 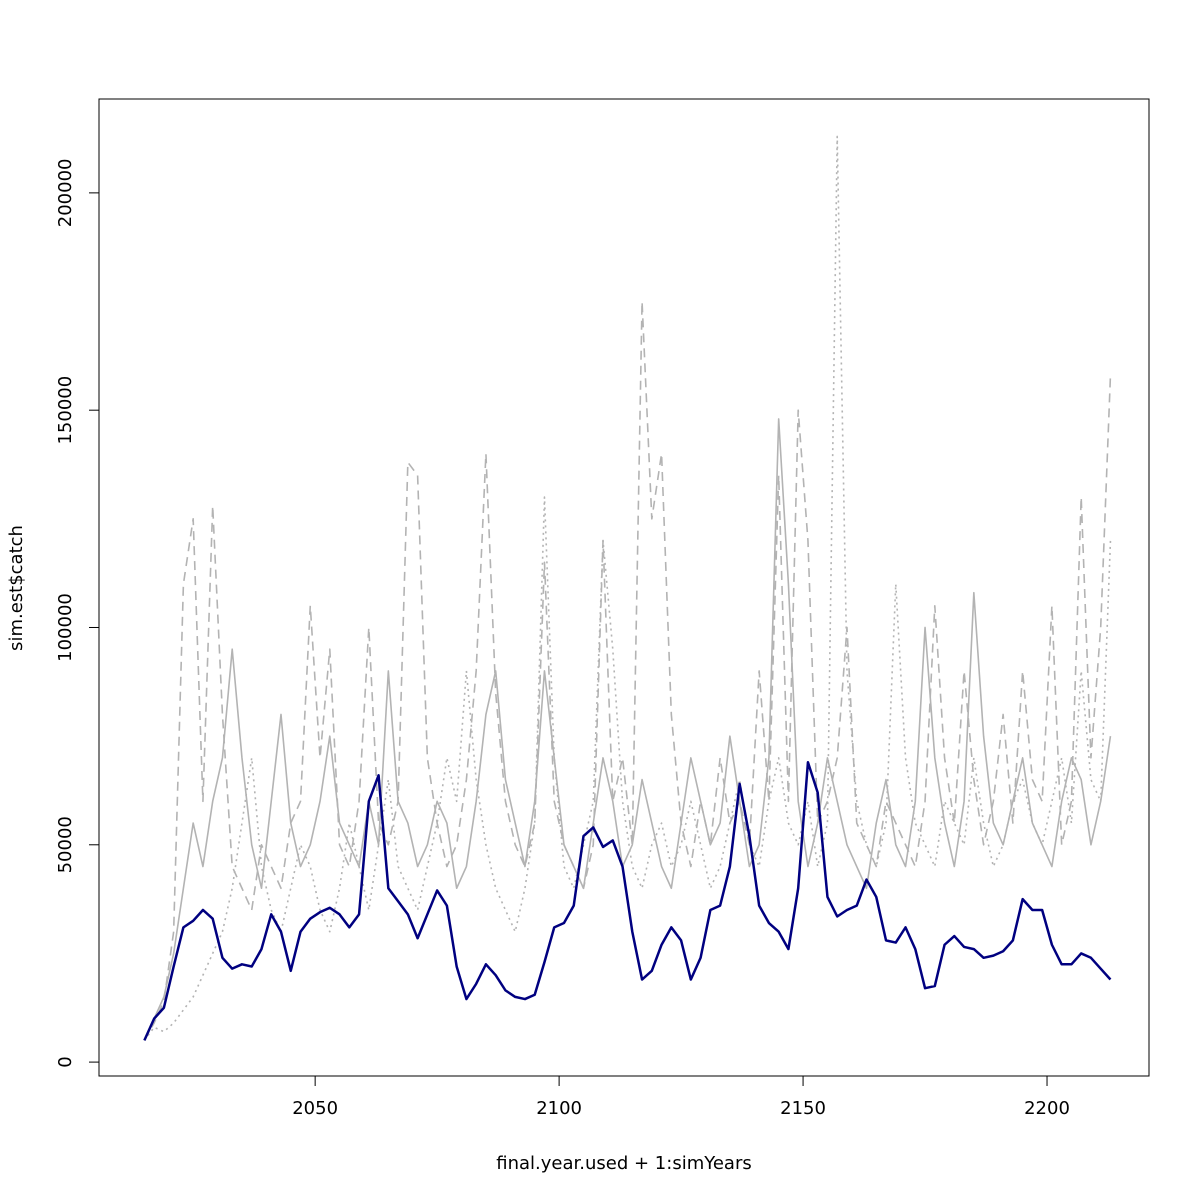 I want to click on x-tick-label: 2150, so click(x=803, y=1108).